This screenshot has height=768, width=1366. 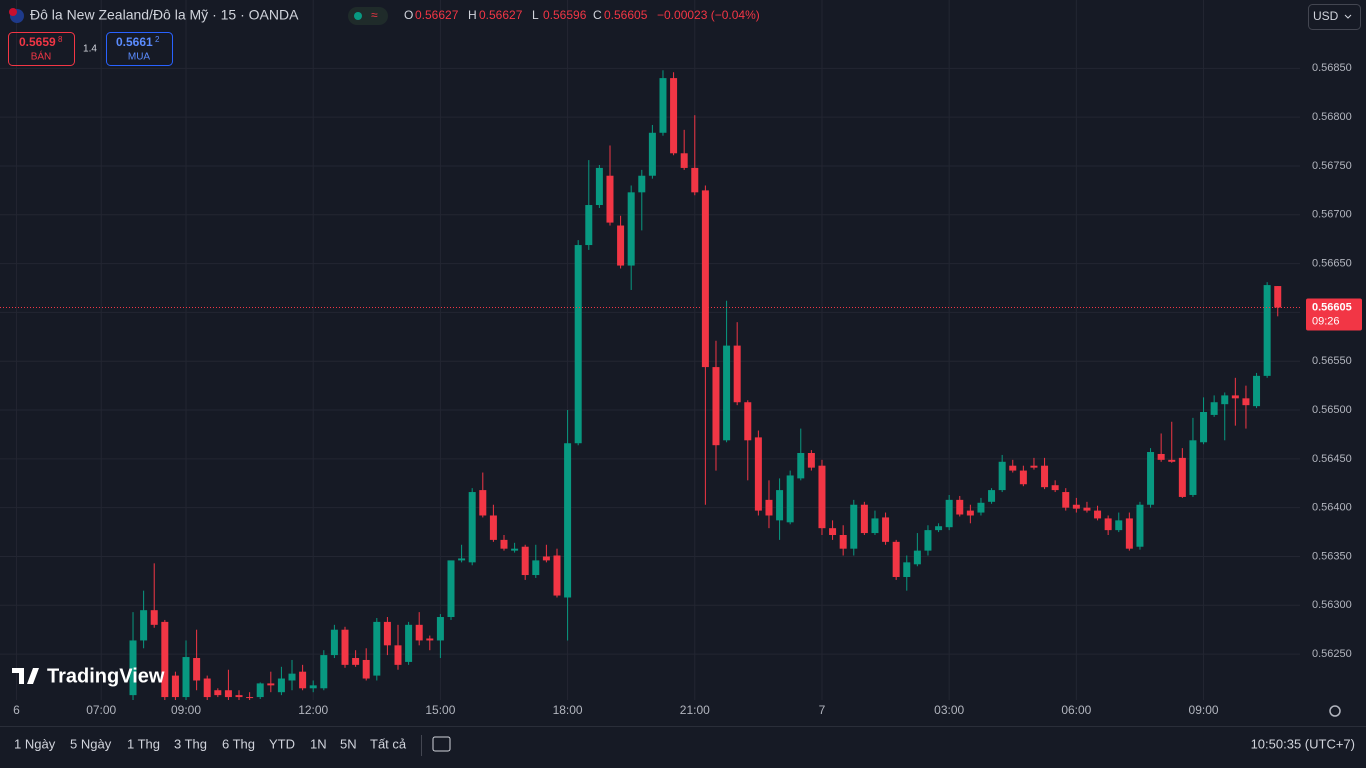 What do you see at coordinates (25, 676) in the screenshot?
I see `logo-icon` at bounding box center [25, 676].